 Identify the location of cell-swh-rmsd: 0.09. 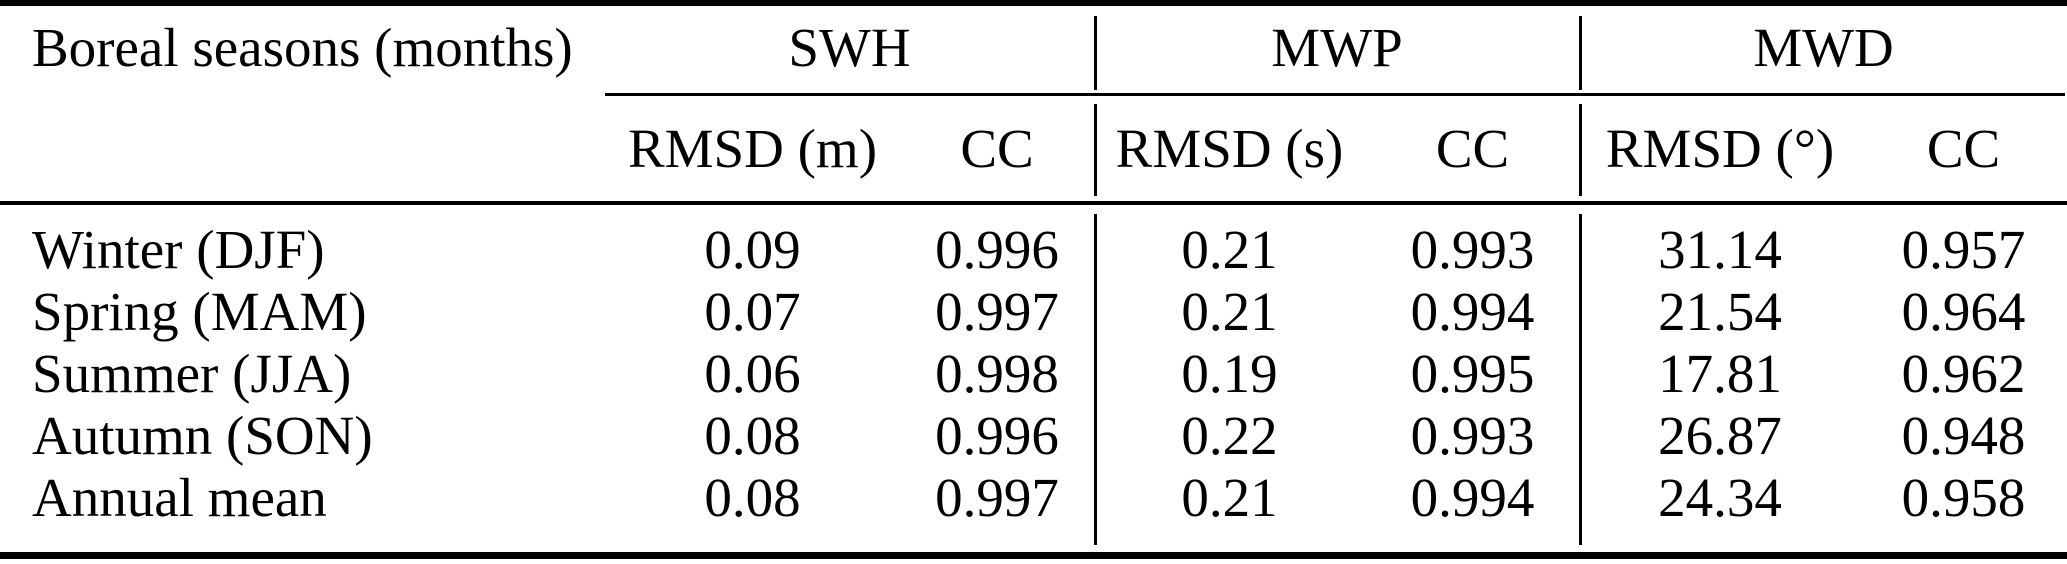
(752, 249).